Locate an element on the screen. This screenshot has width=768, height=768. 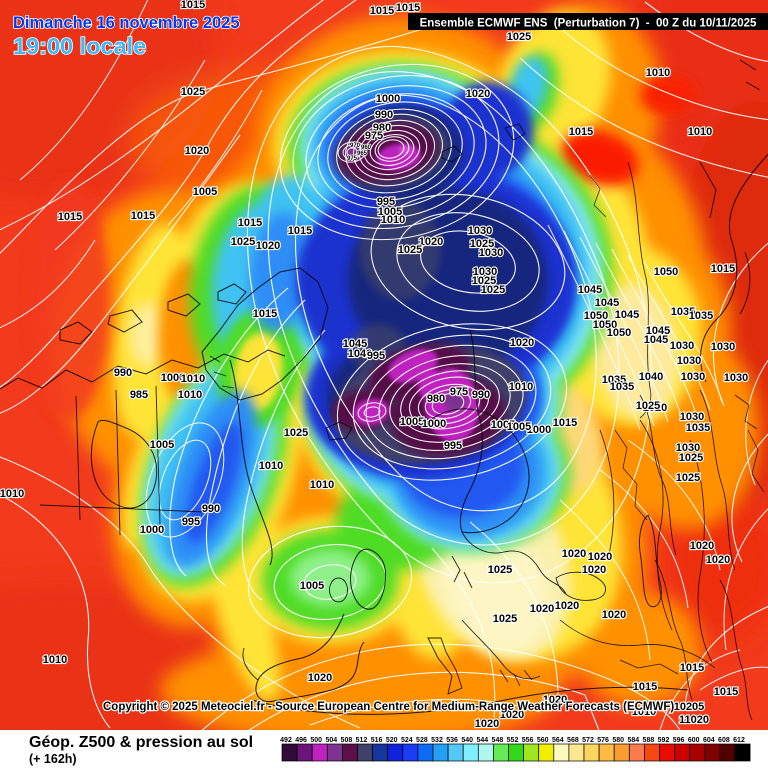
svg-text: 552 is located at coordinates (513, 740).